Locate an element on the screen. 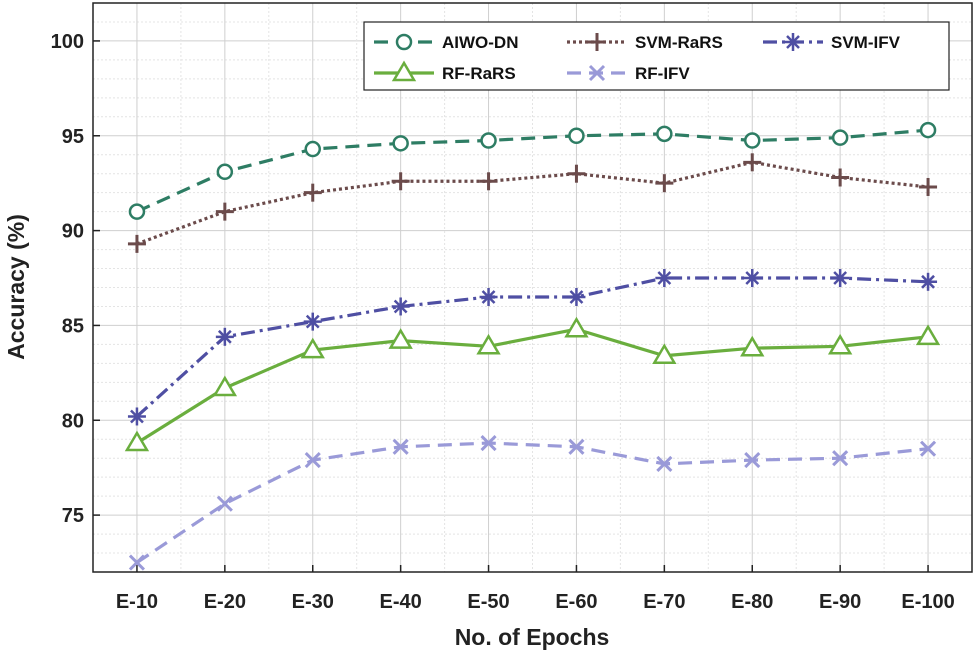 The width and height of the screenshot is (975, 663). x-tick-label: E-70 is located at coordinates (664, 602).